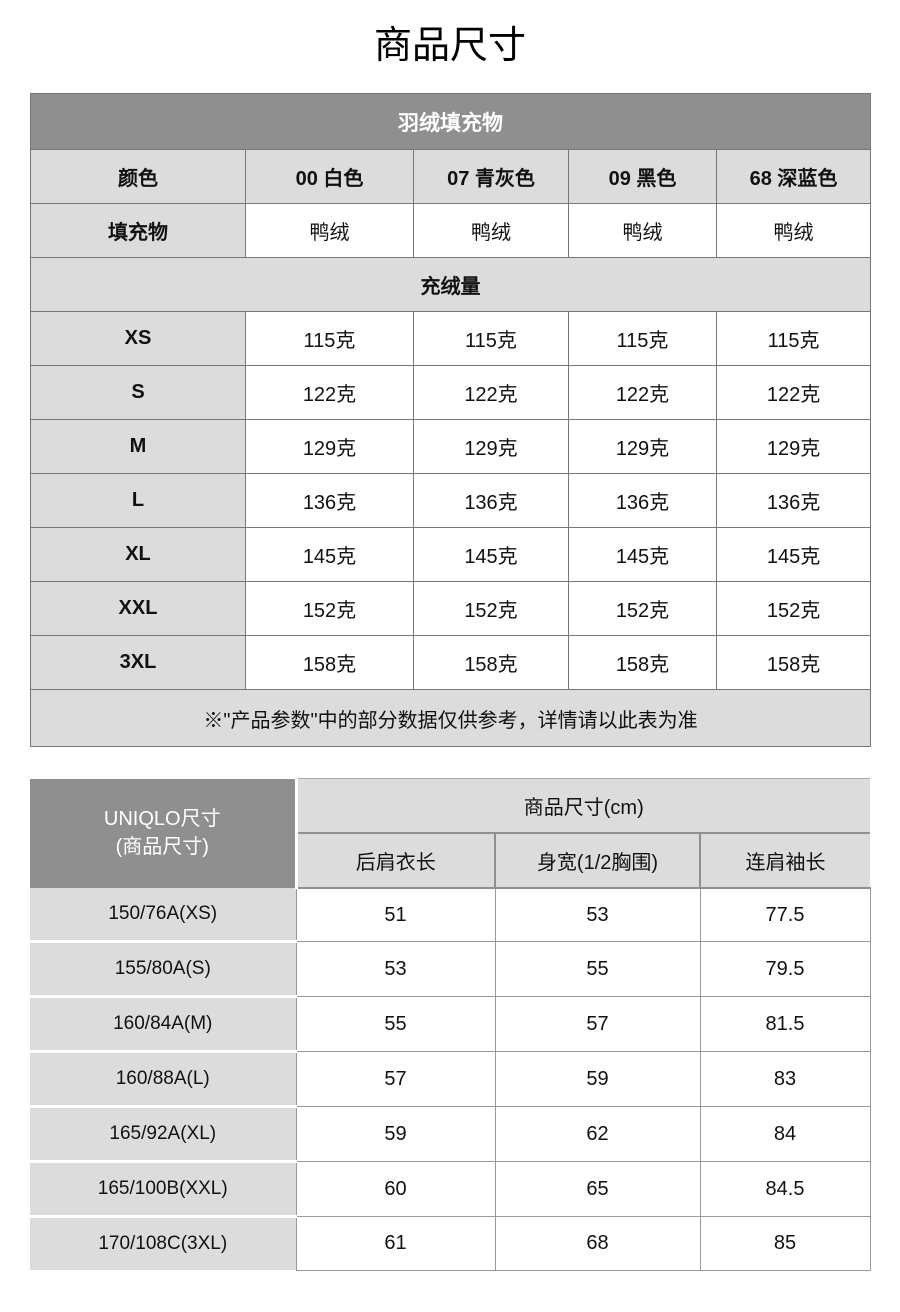 The image size is (900, 1312). What do you see at coordinates (785, 1024) in the screenshot?
I see `dimension-value-cell: 81.5` at bounding box center [785, 1024].